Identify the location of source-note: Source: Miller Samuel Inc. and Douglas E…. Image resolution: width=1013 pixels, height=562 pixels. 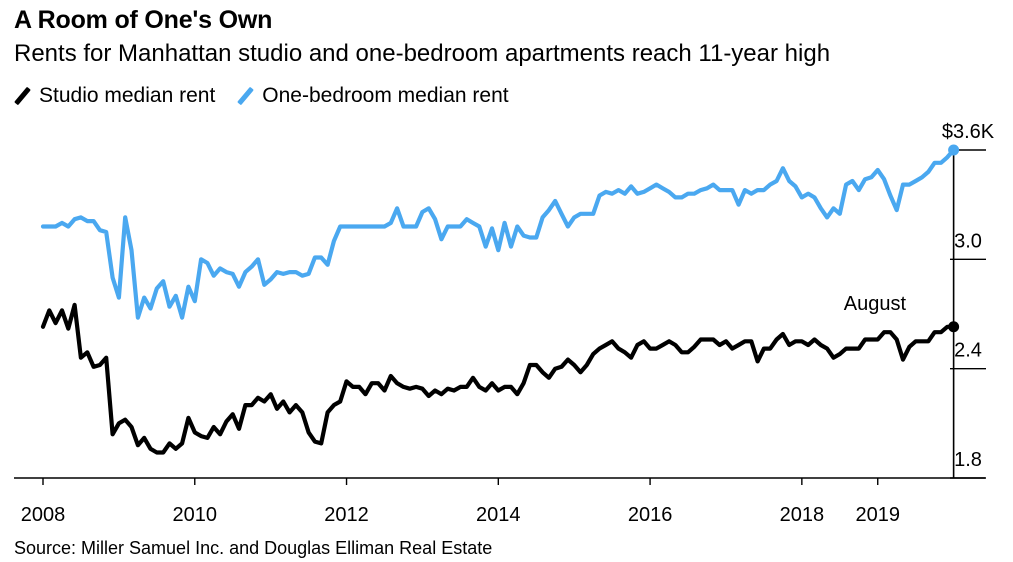
(253, 548).